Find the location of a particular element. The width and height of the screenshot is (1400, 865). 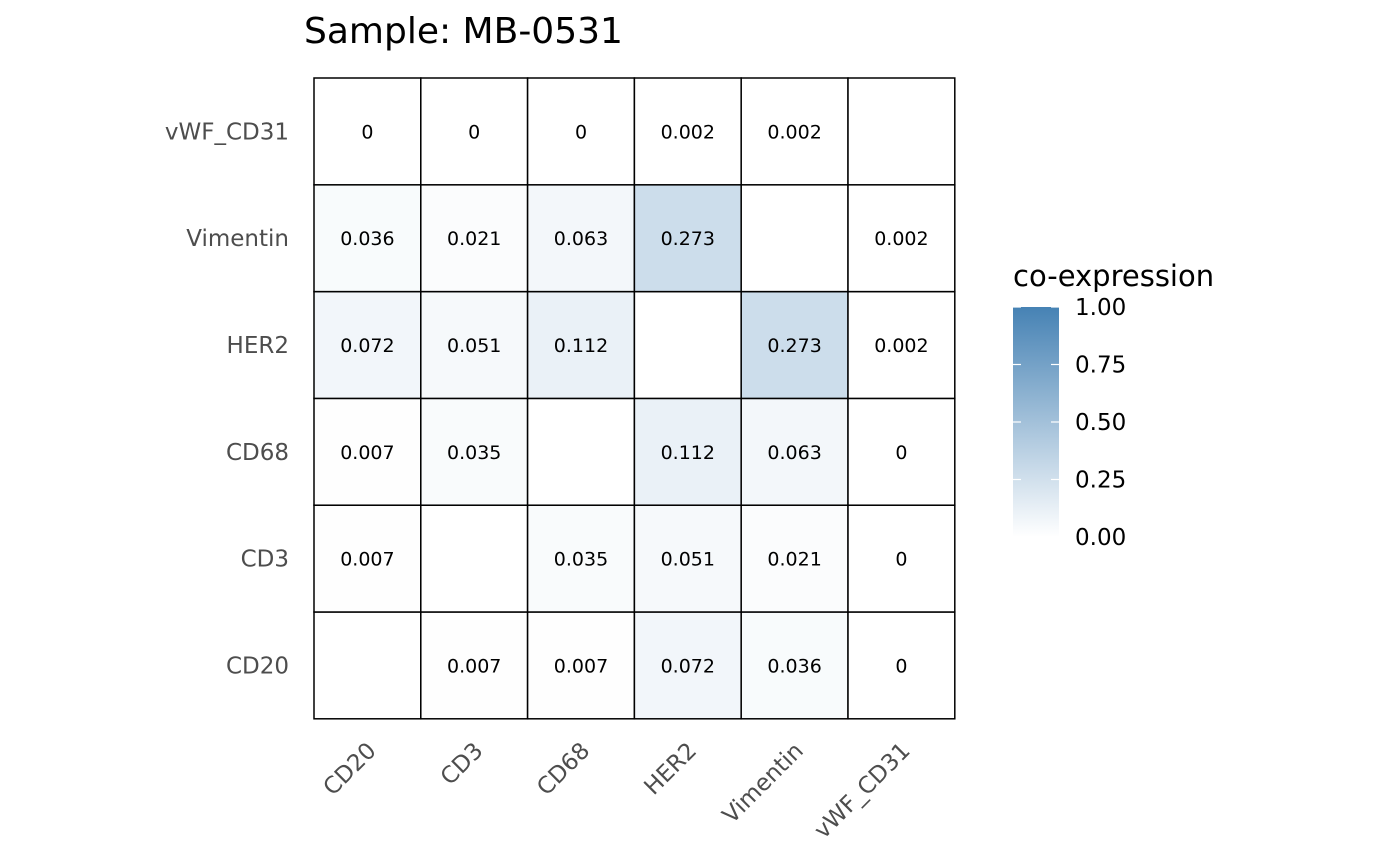

color-legend: co-expression 0.00 0.25 0.50 0.75 1.00 is located at coordinates (1113, 405).